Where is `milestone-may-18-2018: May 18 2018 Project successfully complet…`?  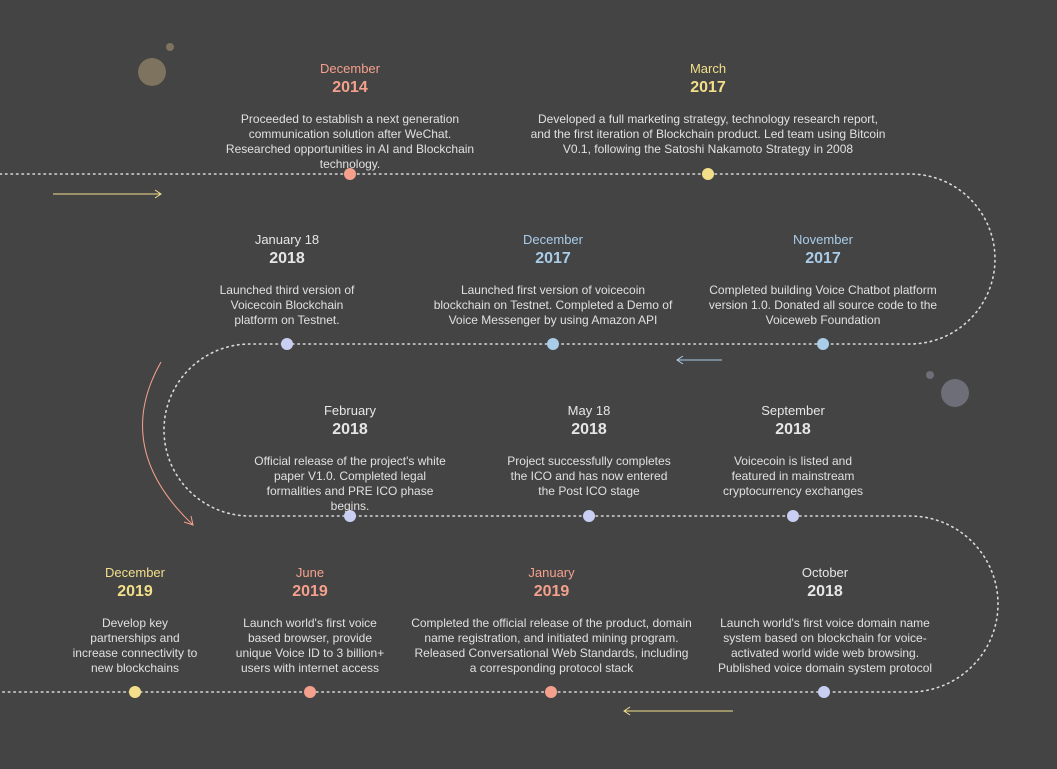 milestone-may-18-2018: May 18 2018 Project successfully complet… is located at coordinates (589, 451).